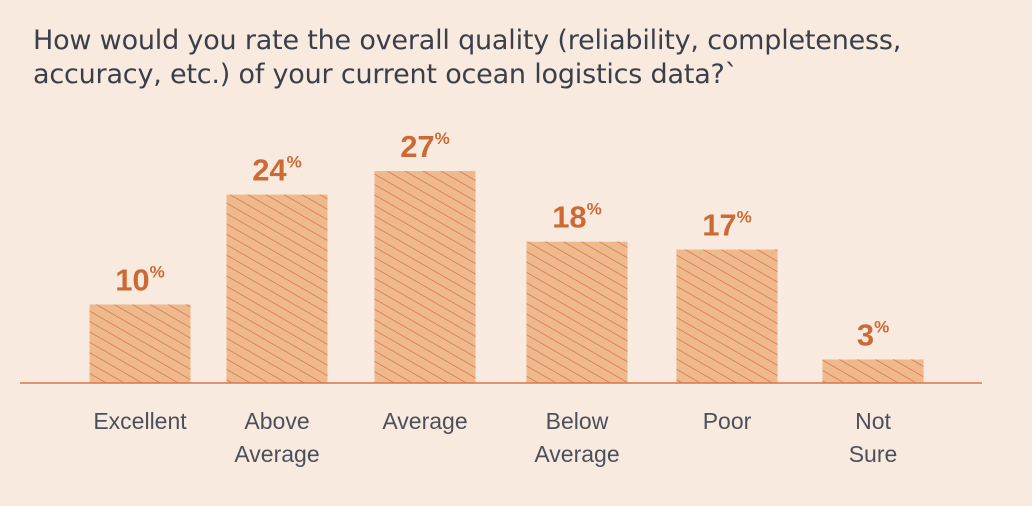  I want to click on category-line: Poor, so click(727, 421).